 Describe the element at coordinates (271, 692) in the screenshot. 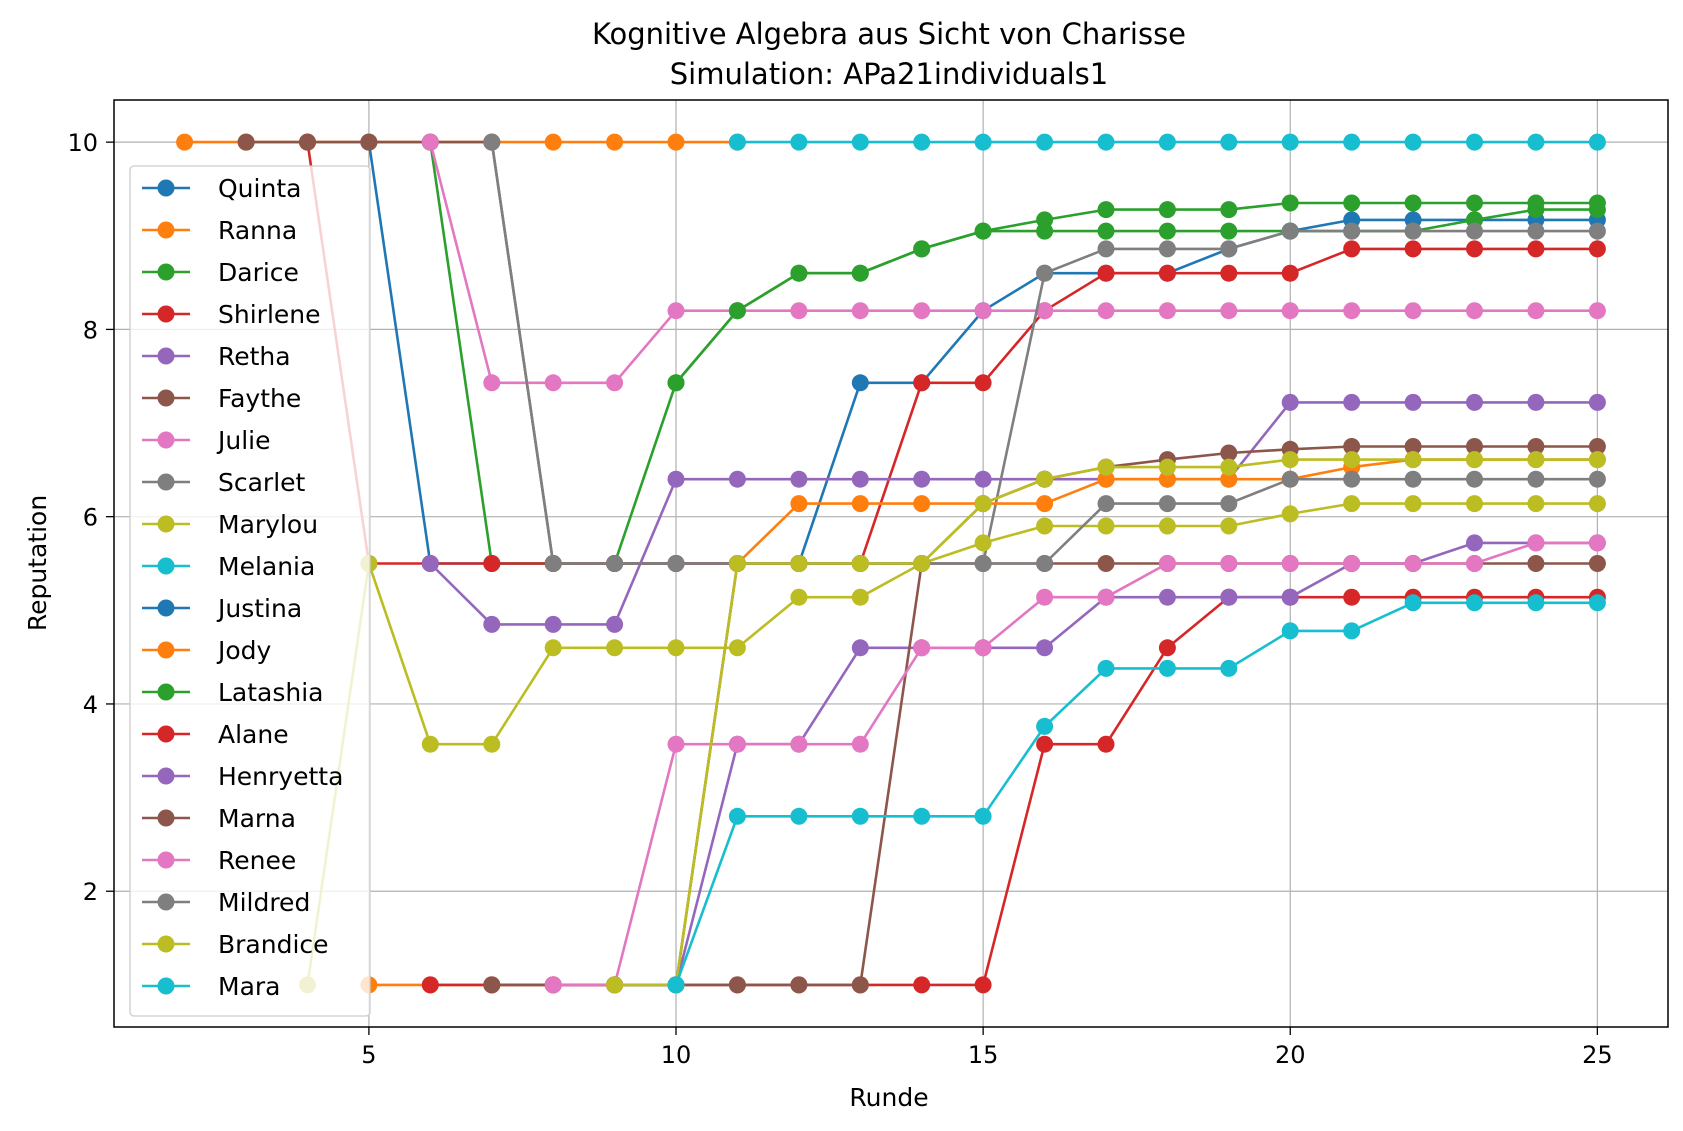

I see `legend-label: Latashia` at that location.